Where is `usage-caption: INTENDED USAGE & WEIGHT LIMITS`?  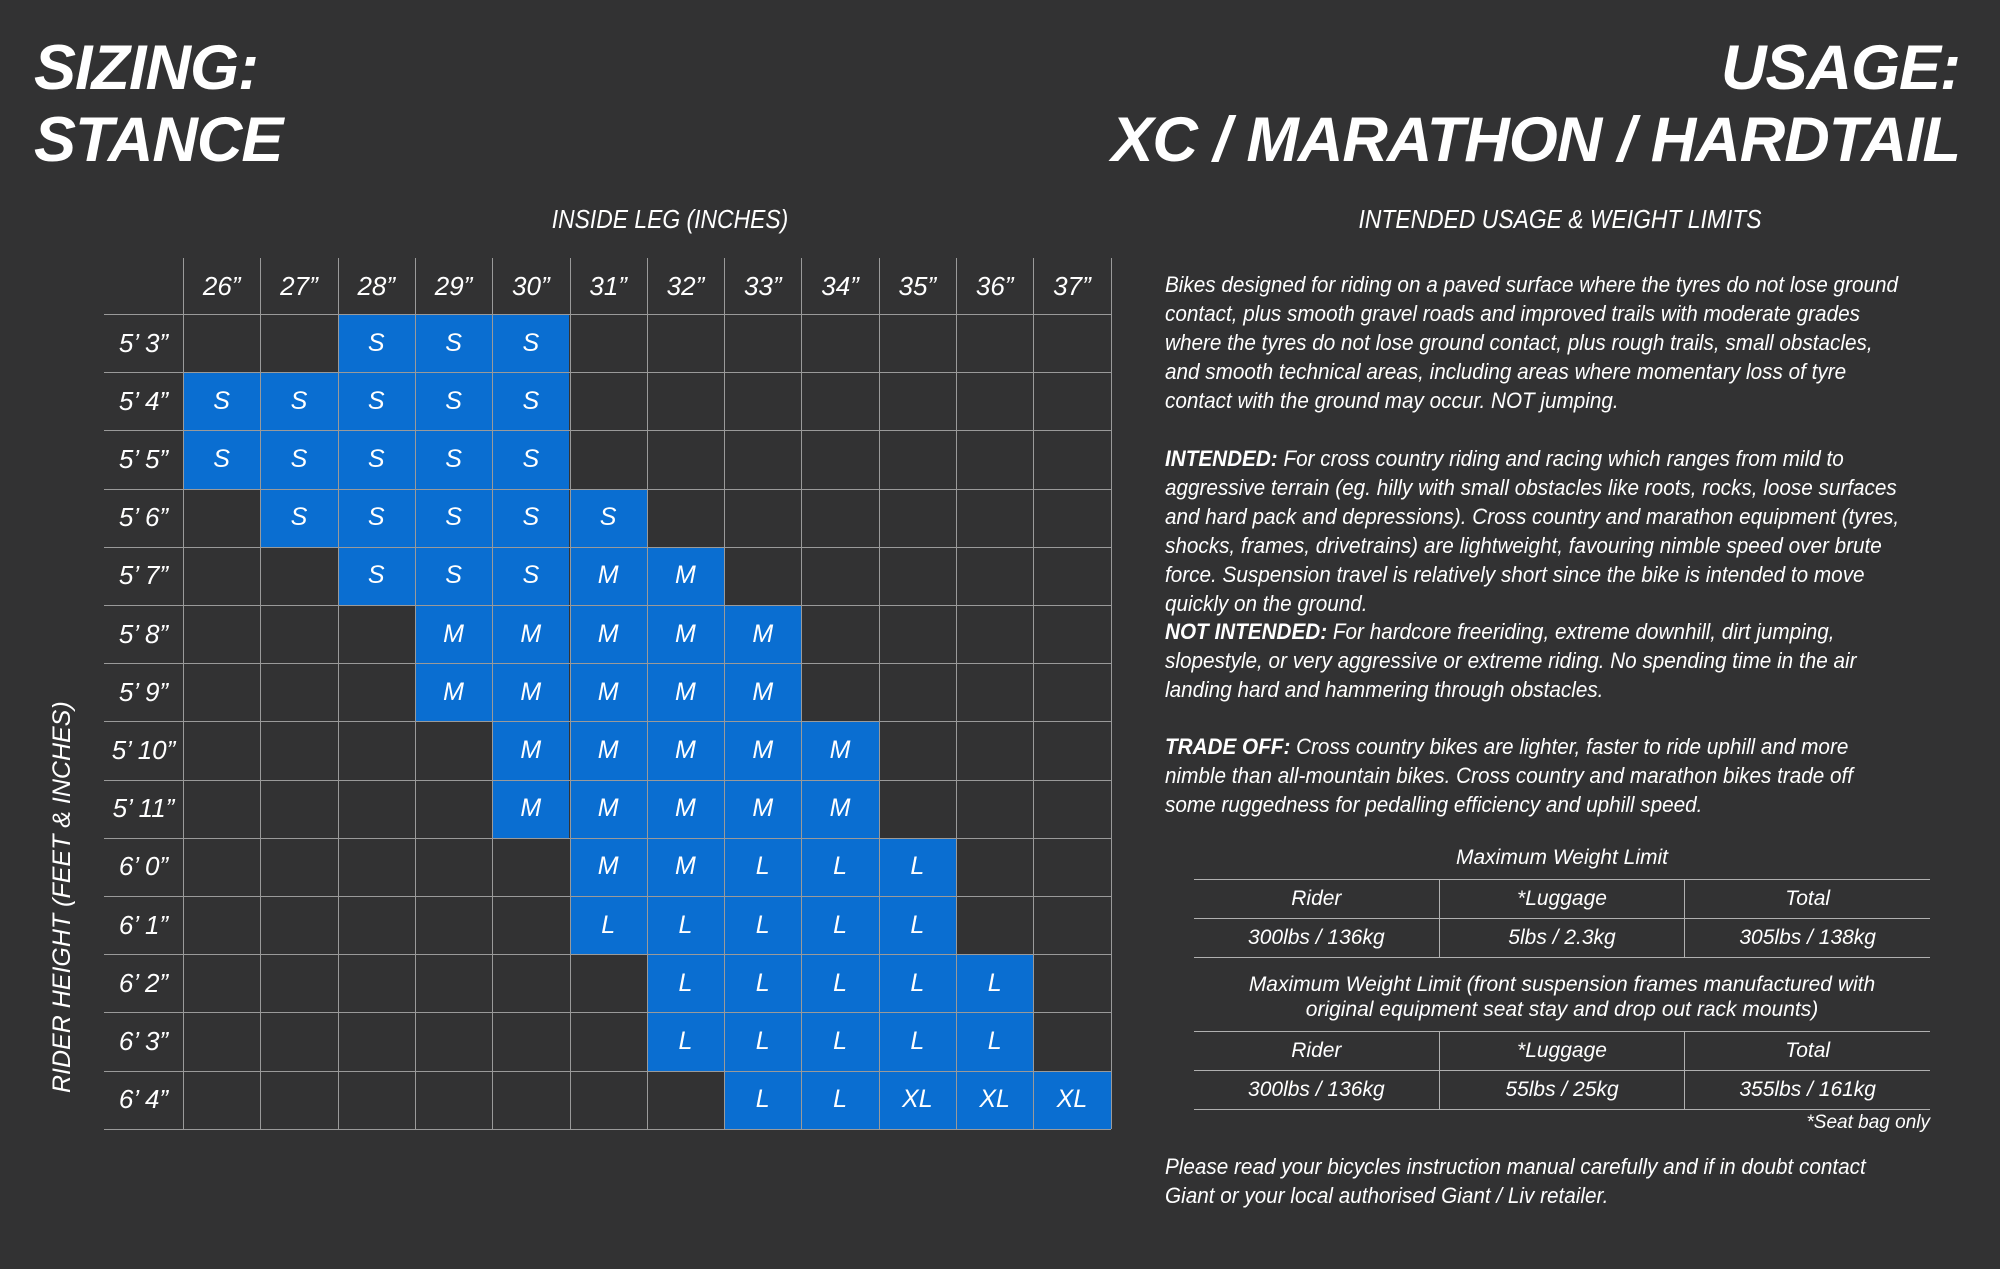
usage-caption: INTENDED USAGE & WEIGHT LIMITS is located at coordinates (1560, 219).